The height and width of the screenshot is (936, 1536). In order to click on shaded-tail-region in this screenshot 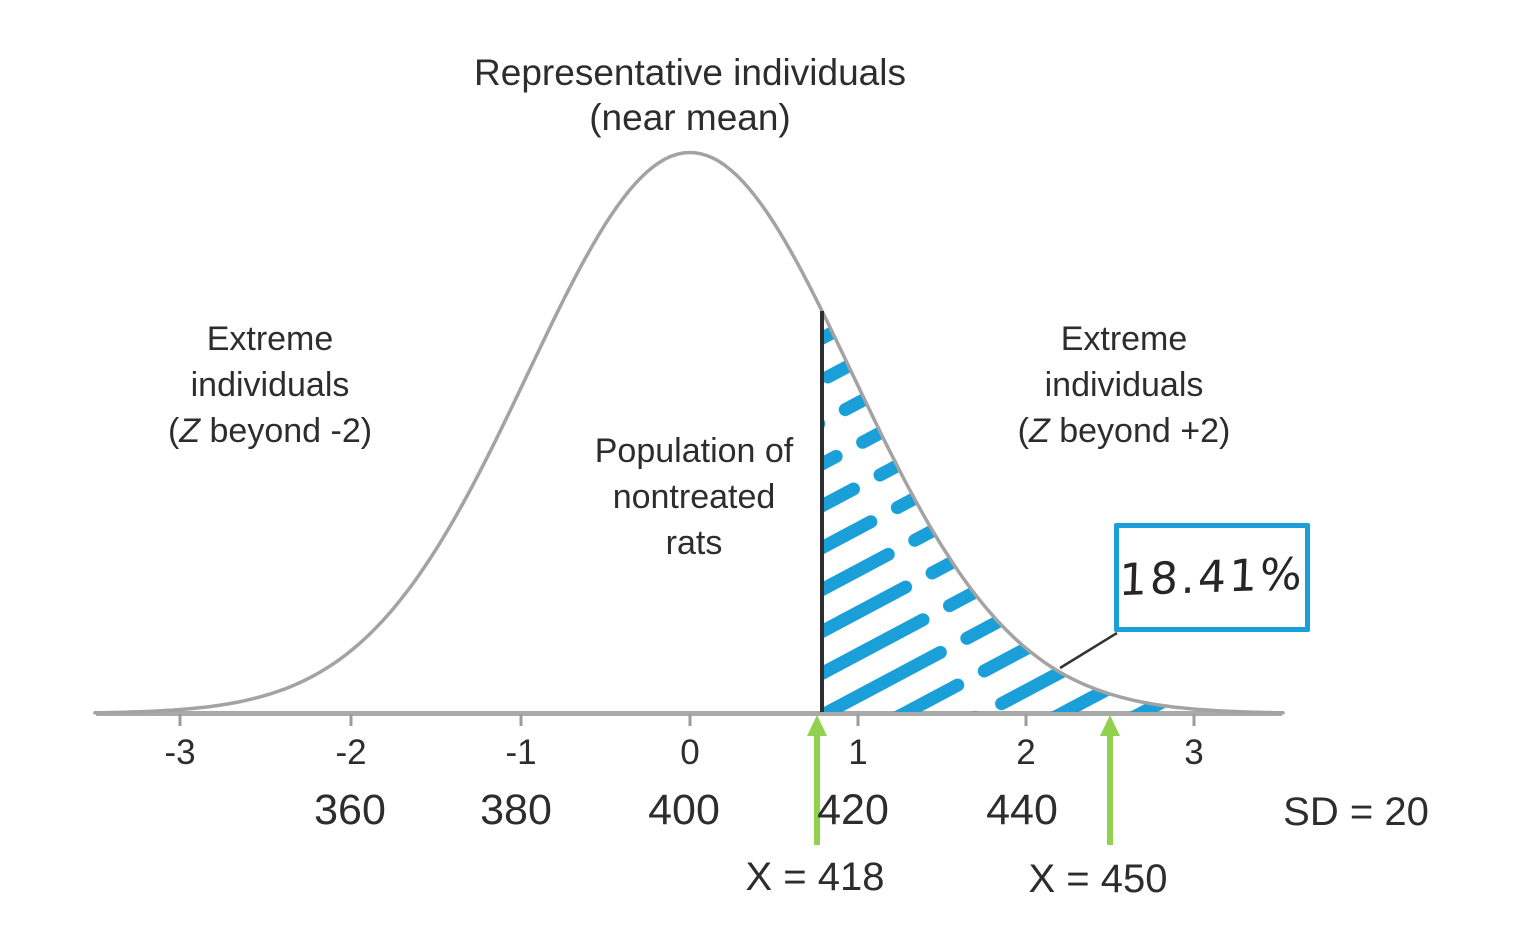, I will do `click(1009, 511)`.